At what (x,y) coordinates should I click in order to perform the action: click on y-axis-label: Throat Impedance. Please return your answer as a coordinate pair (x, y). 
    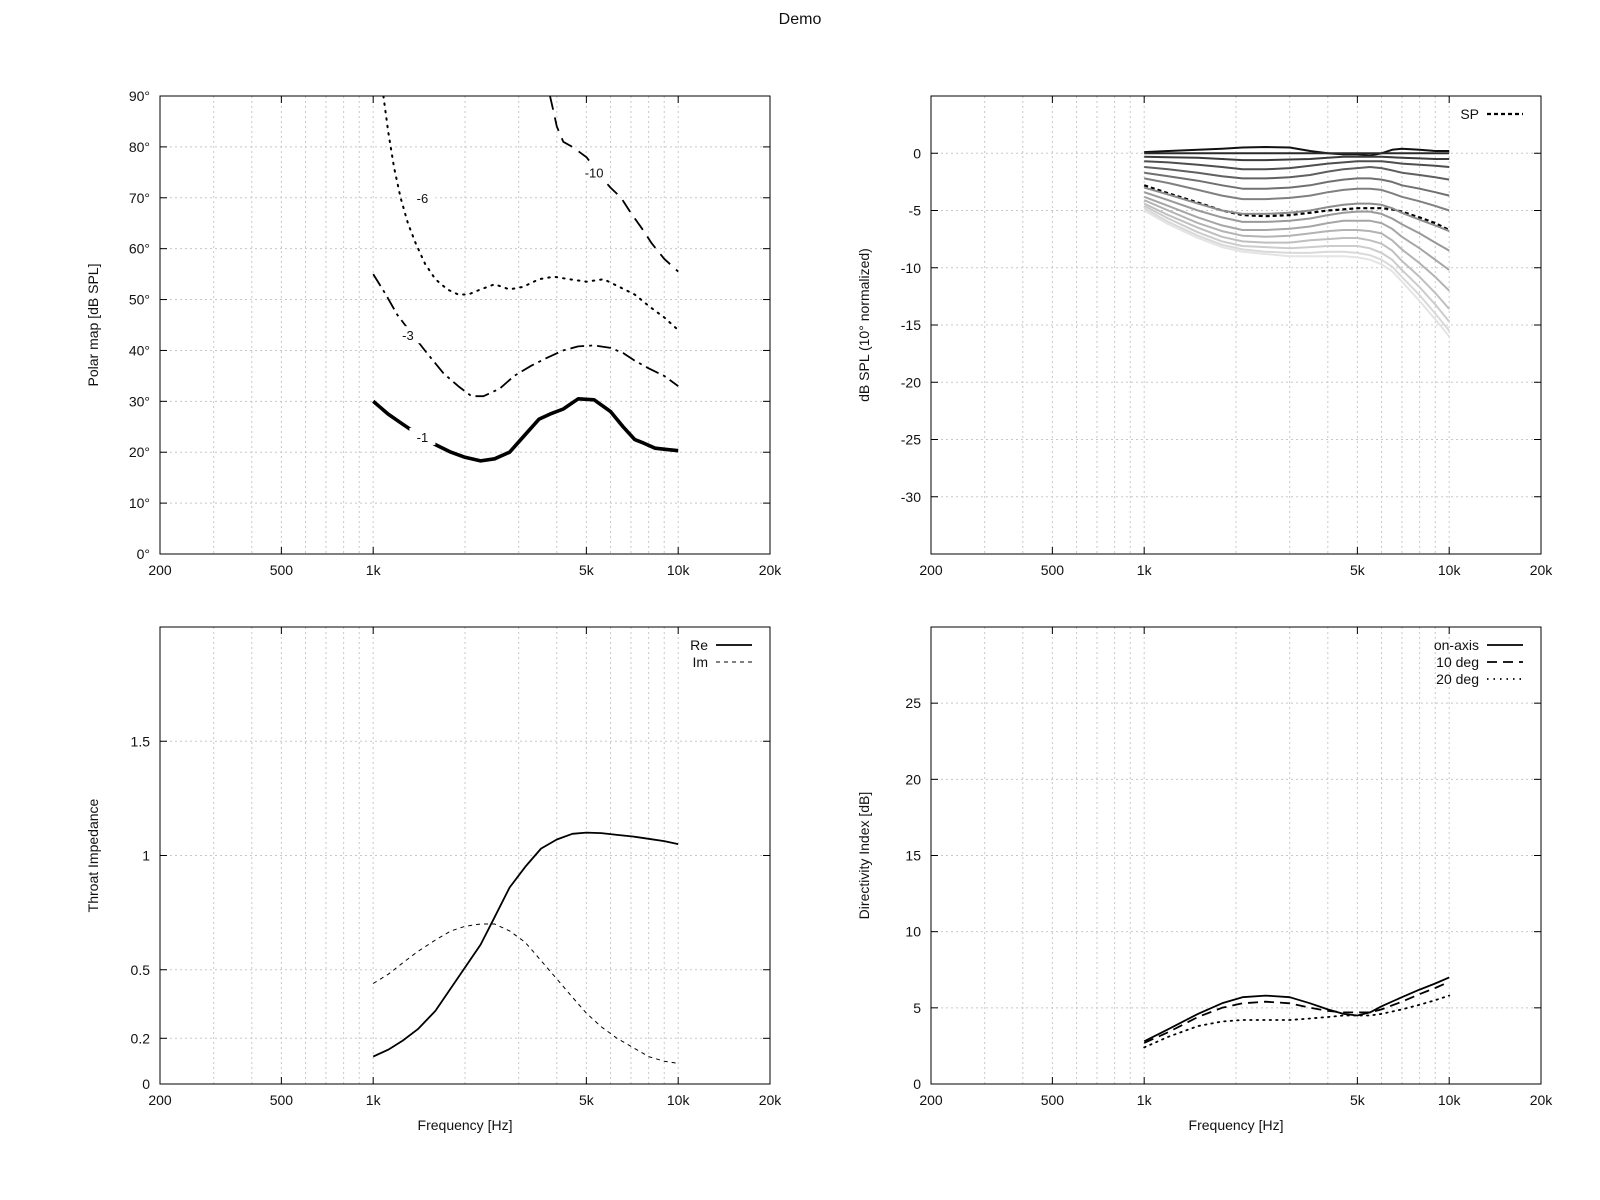
    Looking at the image, I should click on (93, 855).